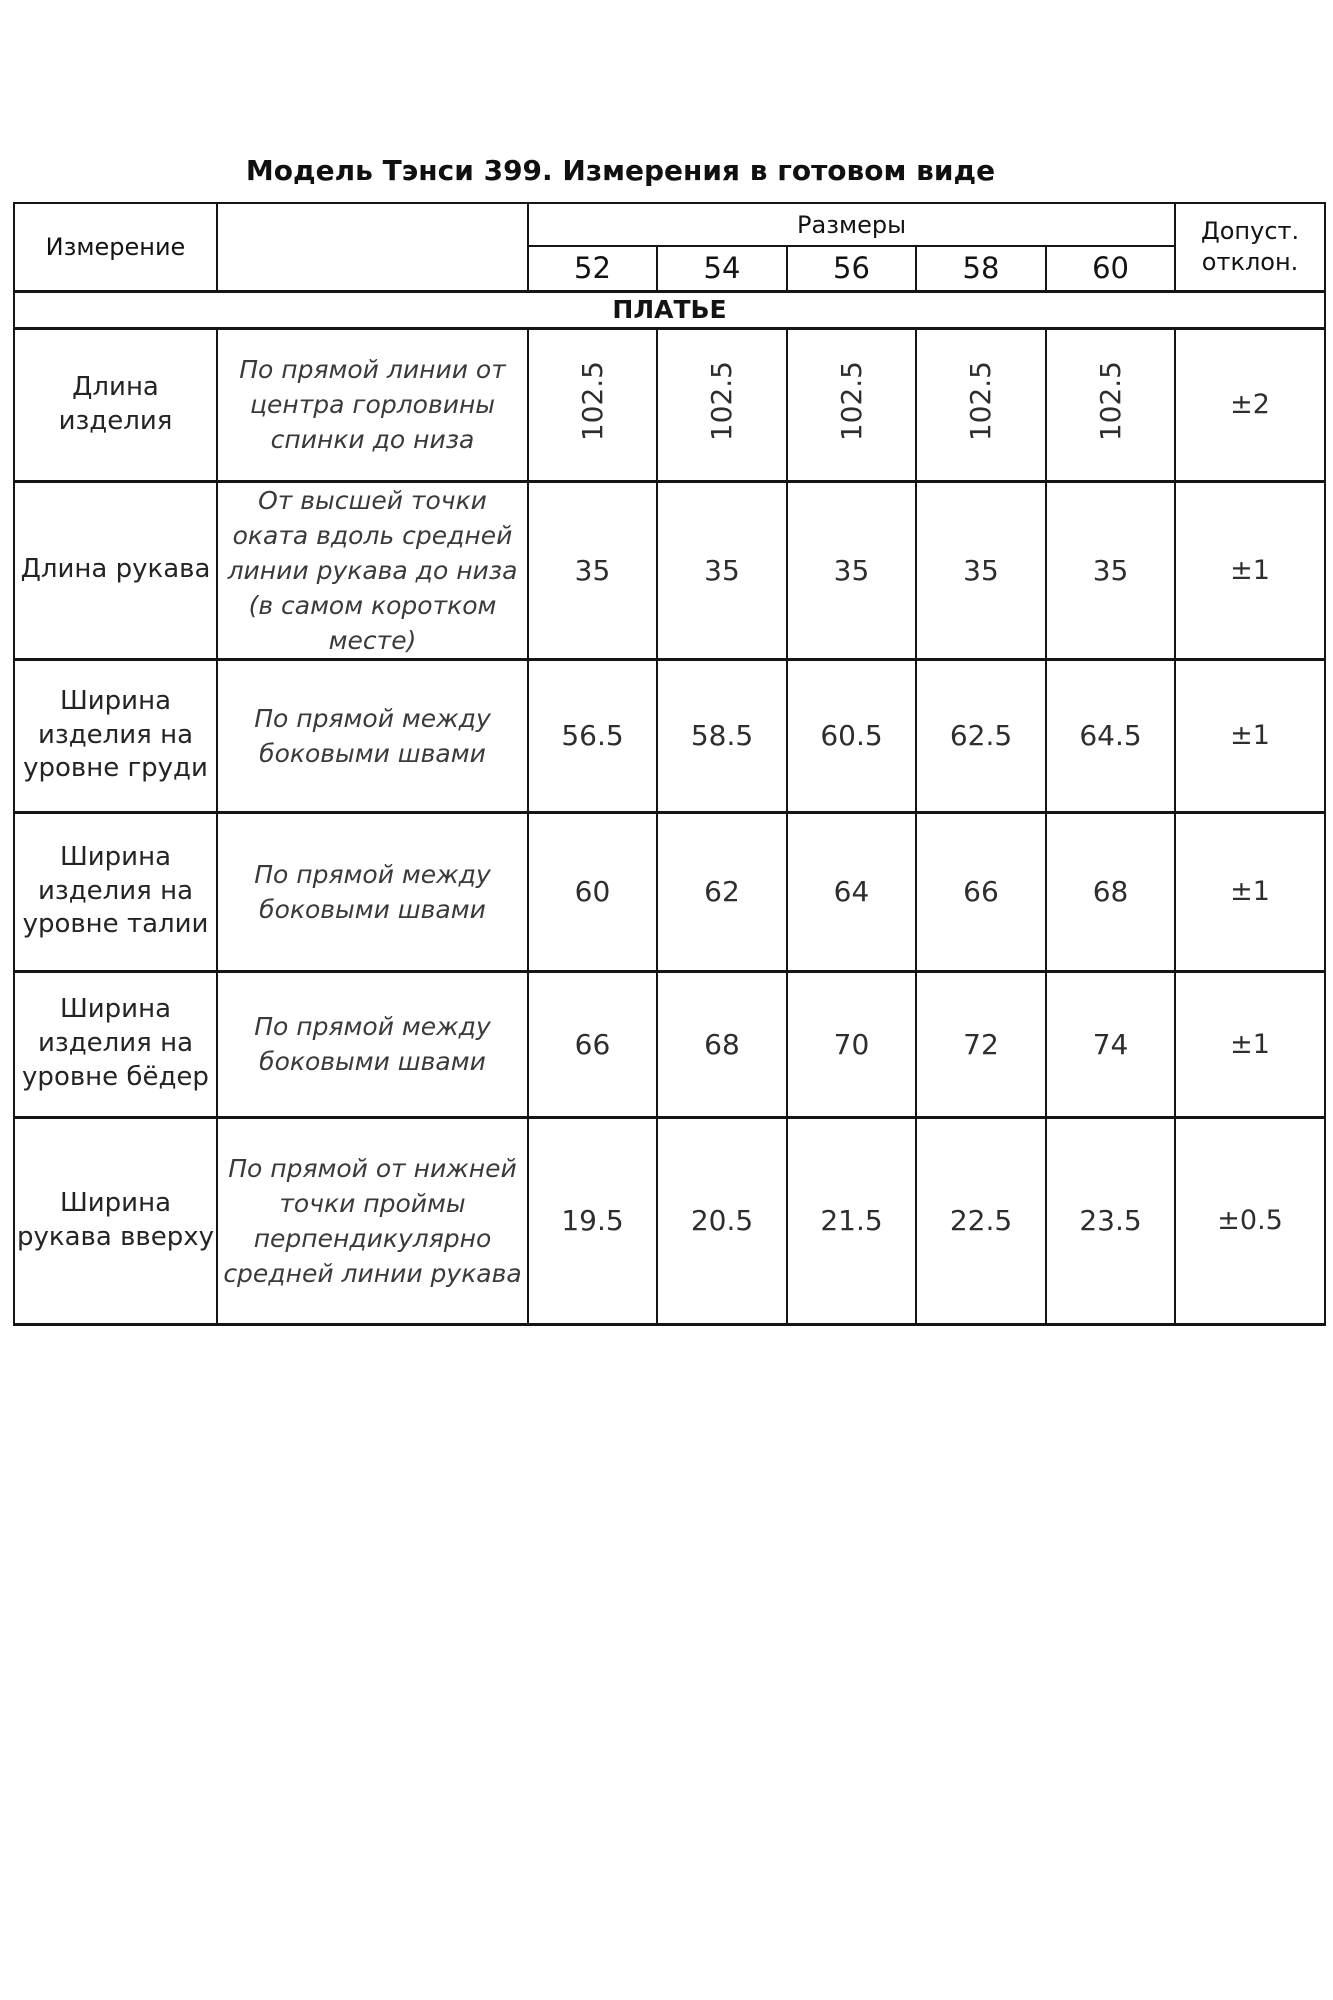  Describe the element at coordinates (981, 268) in the screenshot. I see `size-column-header: 58` at that location.